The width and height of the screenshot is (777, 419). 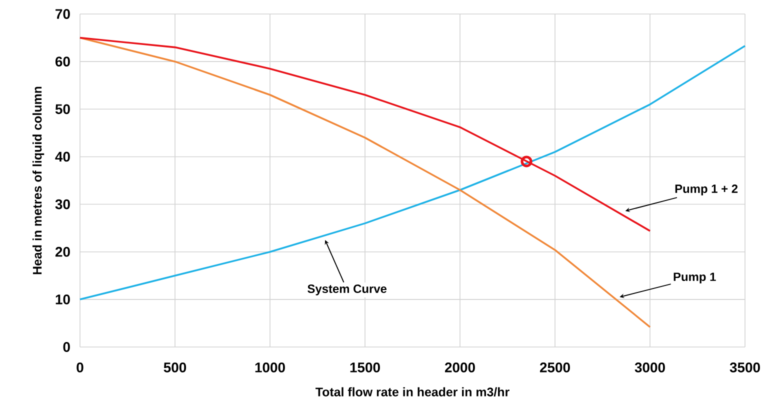 I want to click on y-tick-label: 50, so click(x=62, y=109).